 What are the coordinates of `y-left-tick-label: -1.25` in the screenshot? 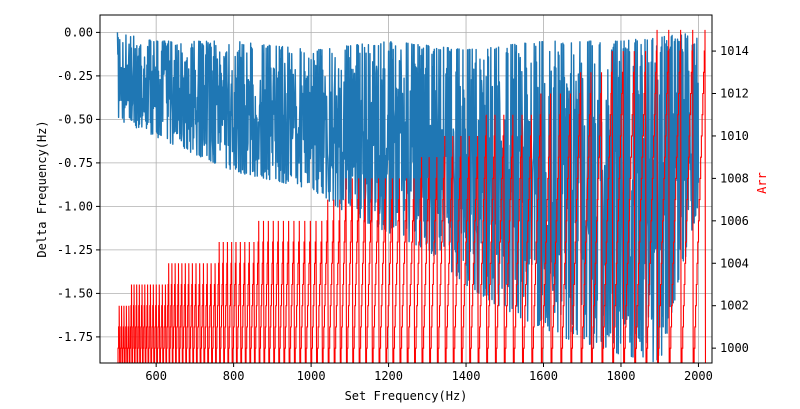 It's located at (75, 250).